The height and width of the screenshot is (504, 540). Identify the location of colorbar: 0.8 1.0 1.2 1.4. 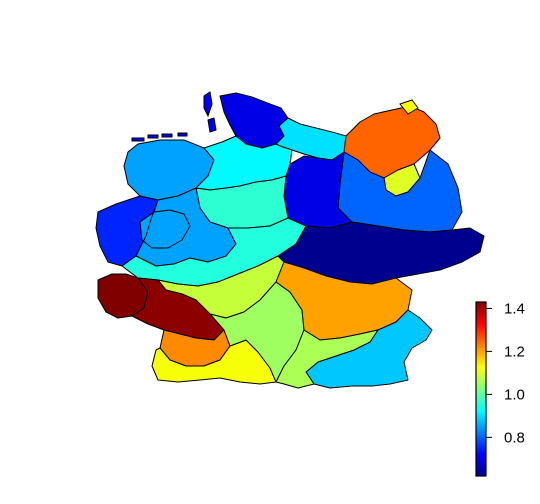
(500, 388).